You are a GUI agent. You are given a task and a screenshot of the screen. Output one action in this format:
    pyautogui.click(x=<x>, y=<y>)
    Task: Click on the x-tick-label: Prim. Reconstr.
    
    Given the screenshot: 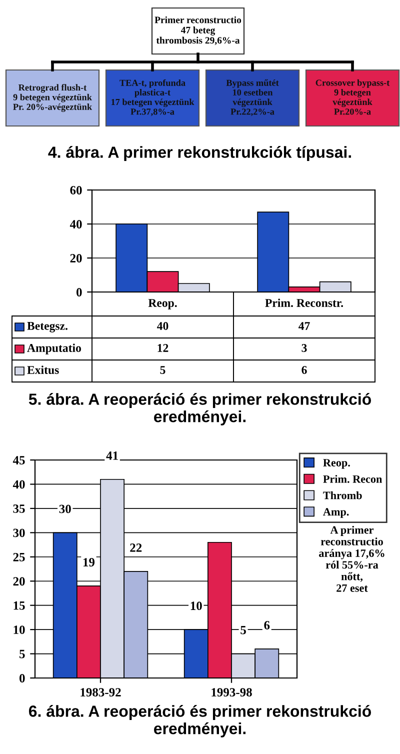 What is the action you would take?
    pyautogui.click(x=304, y=303)
    